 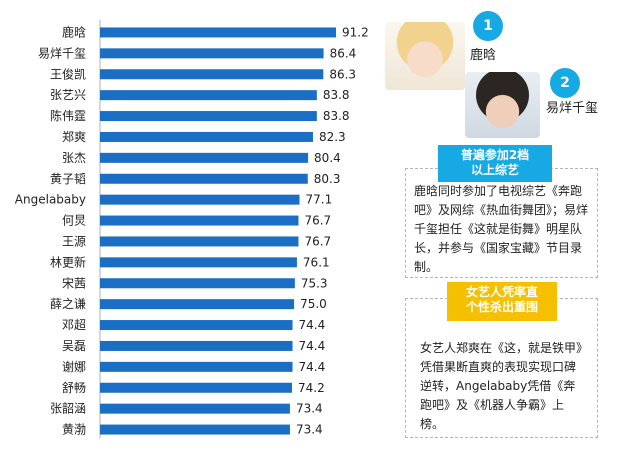 What do you see at coordinates (488, 26) in the screenshot?
I see `rank1-badge: 1` at bounding box center [488, 26].